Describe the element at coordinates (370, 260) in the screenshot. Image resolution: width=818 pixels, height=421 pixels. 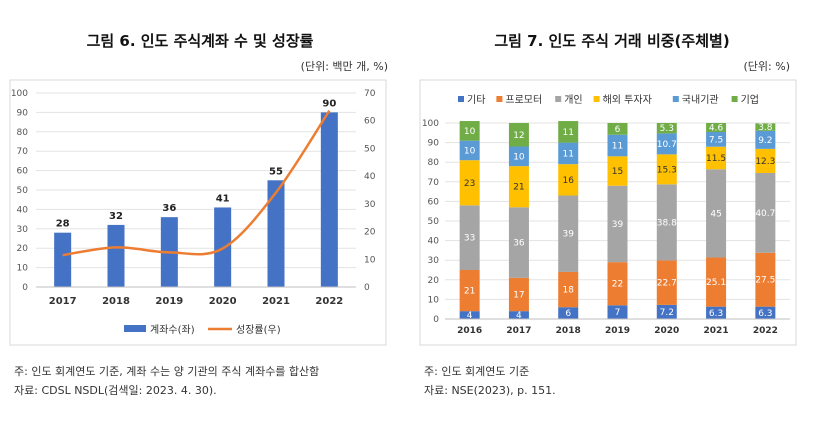
I see `y-right-tick-label: 10` at that location.